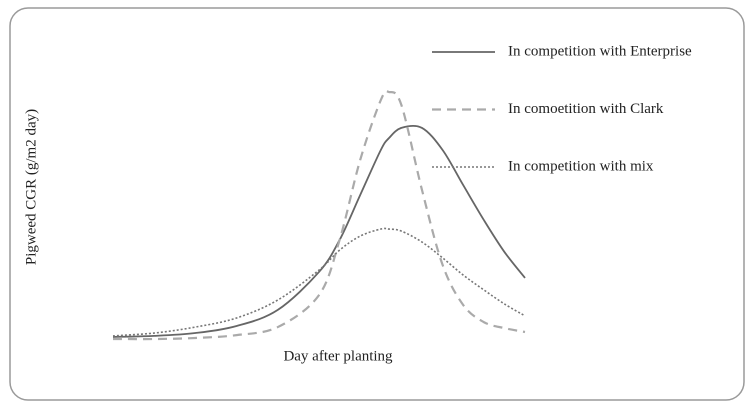  What do you see at coordinates (586, 109) in the screenshot?
I see `legend-label: In comoetition with Clark` at bounding box center [586, 109].